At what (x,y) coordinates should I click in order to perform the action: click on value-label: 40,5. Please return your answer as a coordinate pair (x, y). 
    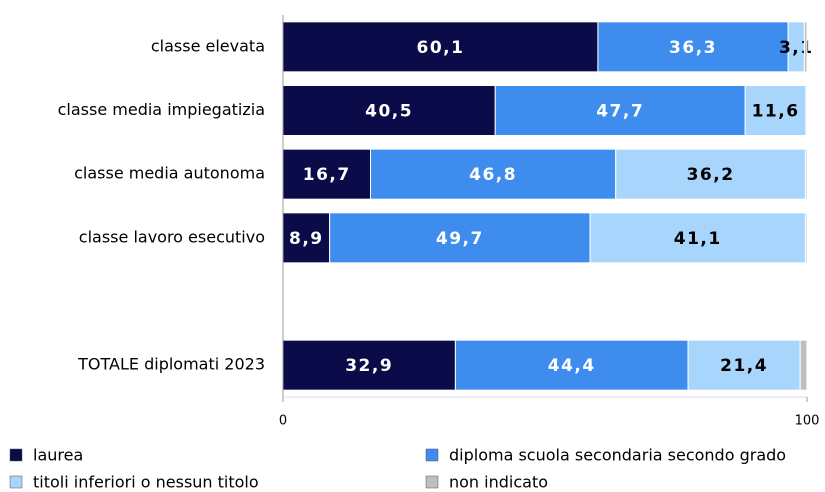
    Looking at the image, I should click on (389, 112).